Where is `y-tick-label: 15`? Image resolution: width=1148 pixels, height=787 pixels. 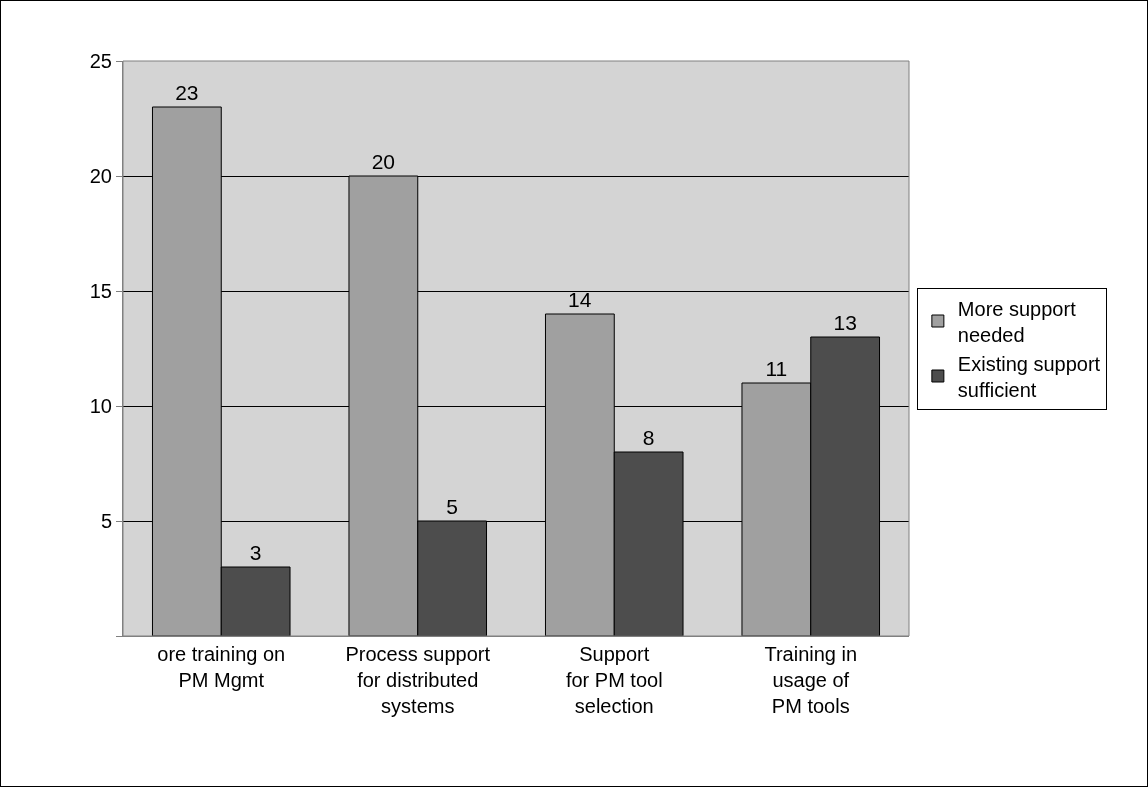 y-tick-label: 15 is located at coordinates (100, 291).